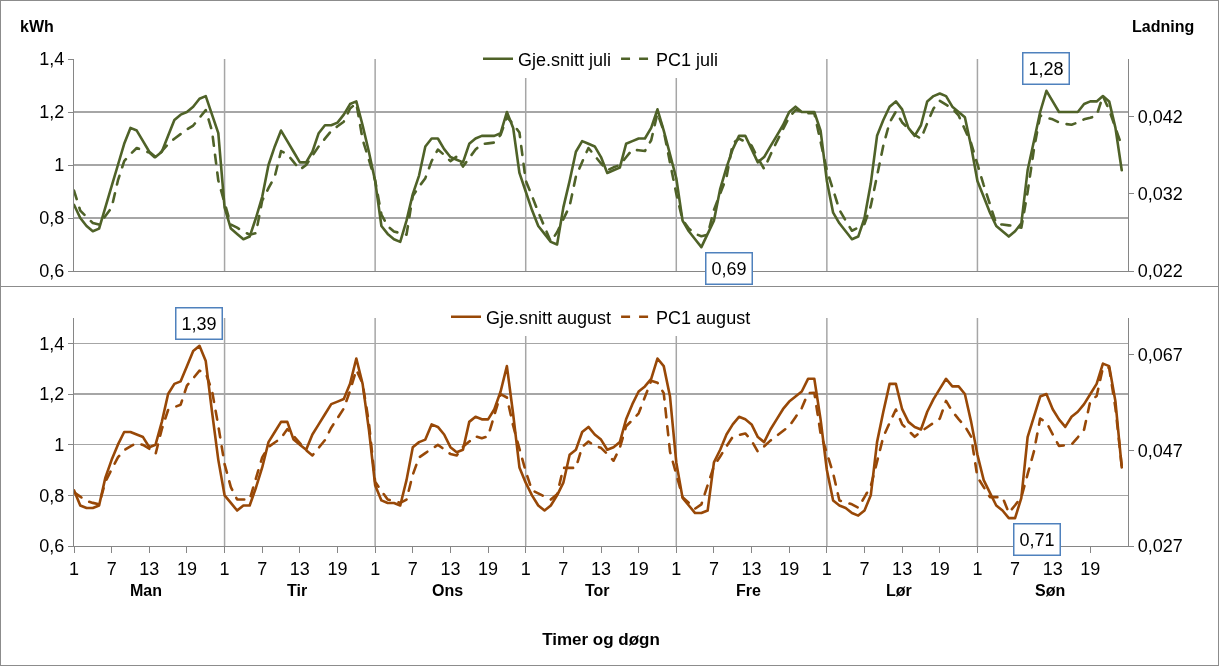 This screenshot has height=666, width=1219. What do you see at coordinates (146, 590) in the screenshot?
I see `text: Man` at bounding box center [146, 590].